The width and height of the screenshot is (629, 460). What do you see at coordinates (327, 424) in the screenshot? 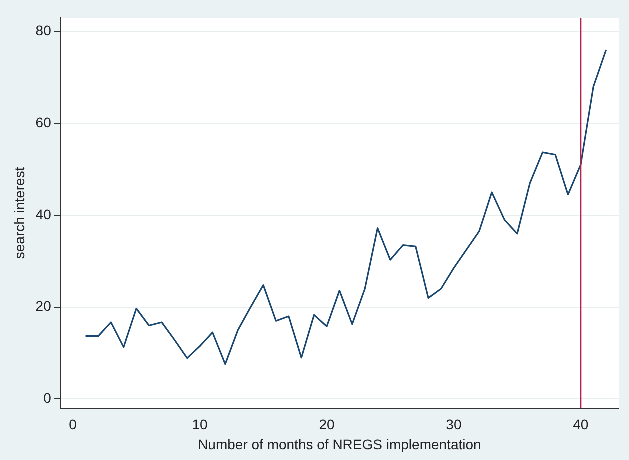
I see `x-tick-label: 20` at bounding box center [327, 424].